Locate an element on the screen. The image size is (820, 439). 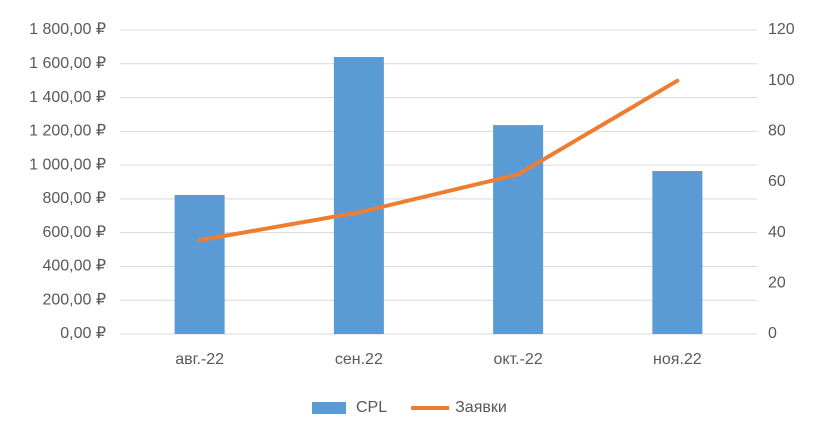
y-tick-label: 1 600,00 ₽ is located at coordinates (67, 63).